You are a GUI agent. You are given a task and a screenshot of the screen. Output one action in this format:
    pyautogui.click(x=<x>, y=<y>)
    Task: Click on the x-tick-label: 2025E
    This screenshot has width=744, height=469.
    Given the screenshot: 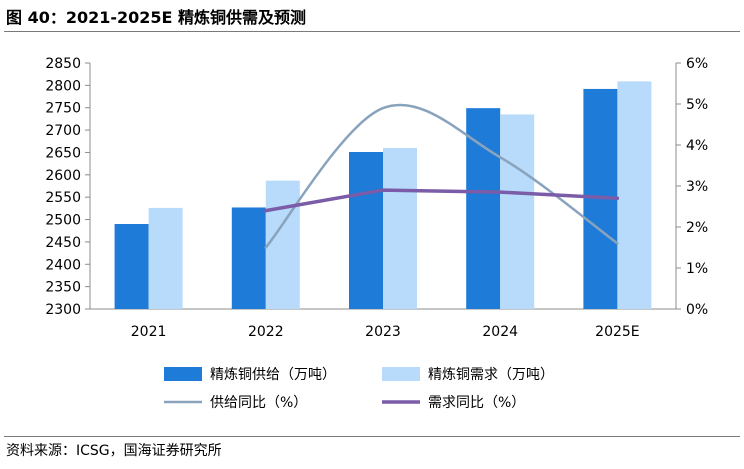 What is the action you would take?
    pyautogui.click(x=617, y=332)
    